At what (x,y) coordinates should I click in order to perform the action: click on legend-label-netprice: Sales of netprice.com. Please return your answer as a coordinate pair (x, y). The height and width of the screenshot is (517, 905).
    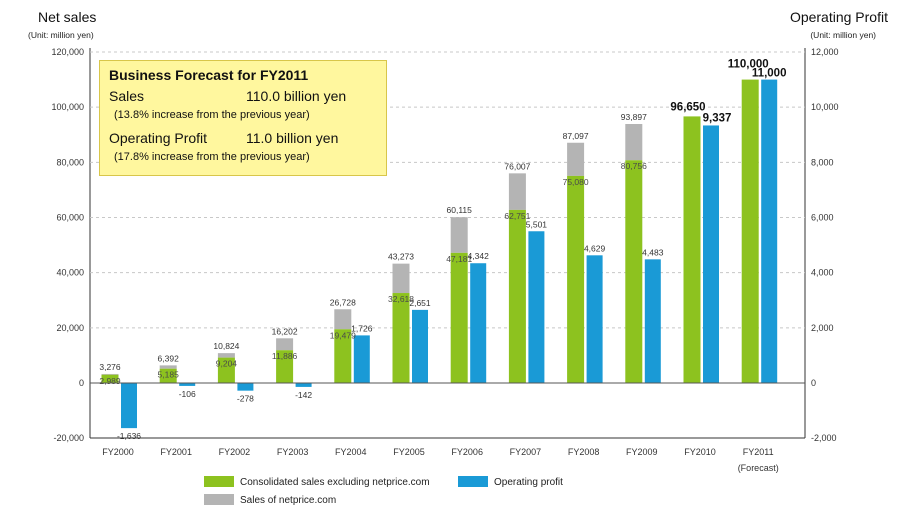
    Looking at the image, I should click on (288, 500).